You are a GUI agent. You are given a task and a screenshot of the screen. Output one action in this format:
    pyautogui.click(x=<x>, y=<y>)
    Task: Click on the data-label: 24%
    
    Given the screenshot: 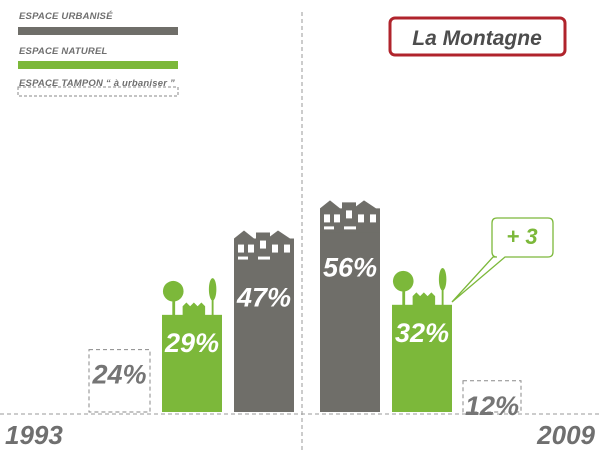 What is the action you would take?
    pyautogui.click(x=118, y=375)
    